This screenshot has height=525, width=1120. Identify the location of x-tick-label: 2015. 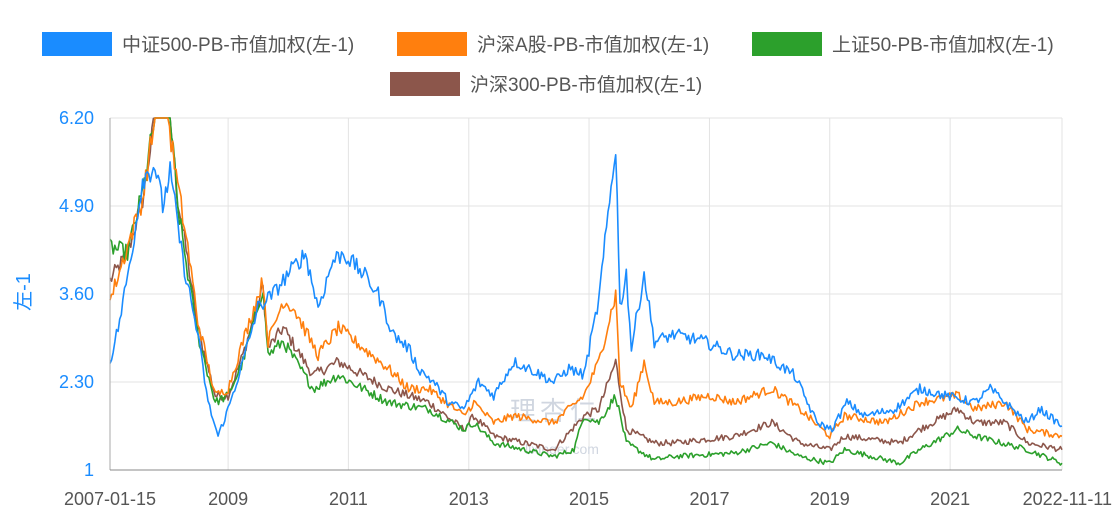
(589, 499).